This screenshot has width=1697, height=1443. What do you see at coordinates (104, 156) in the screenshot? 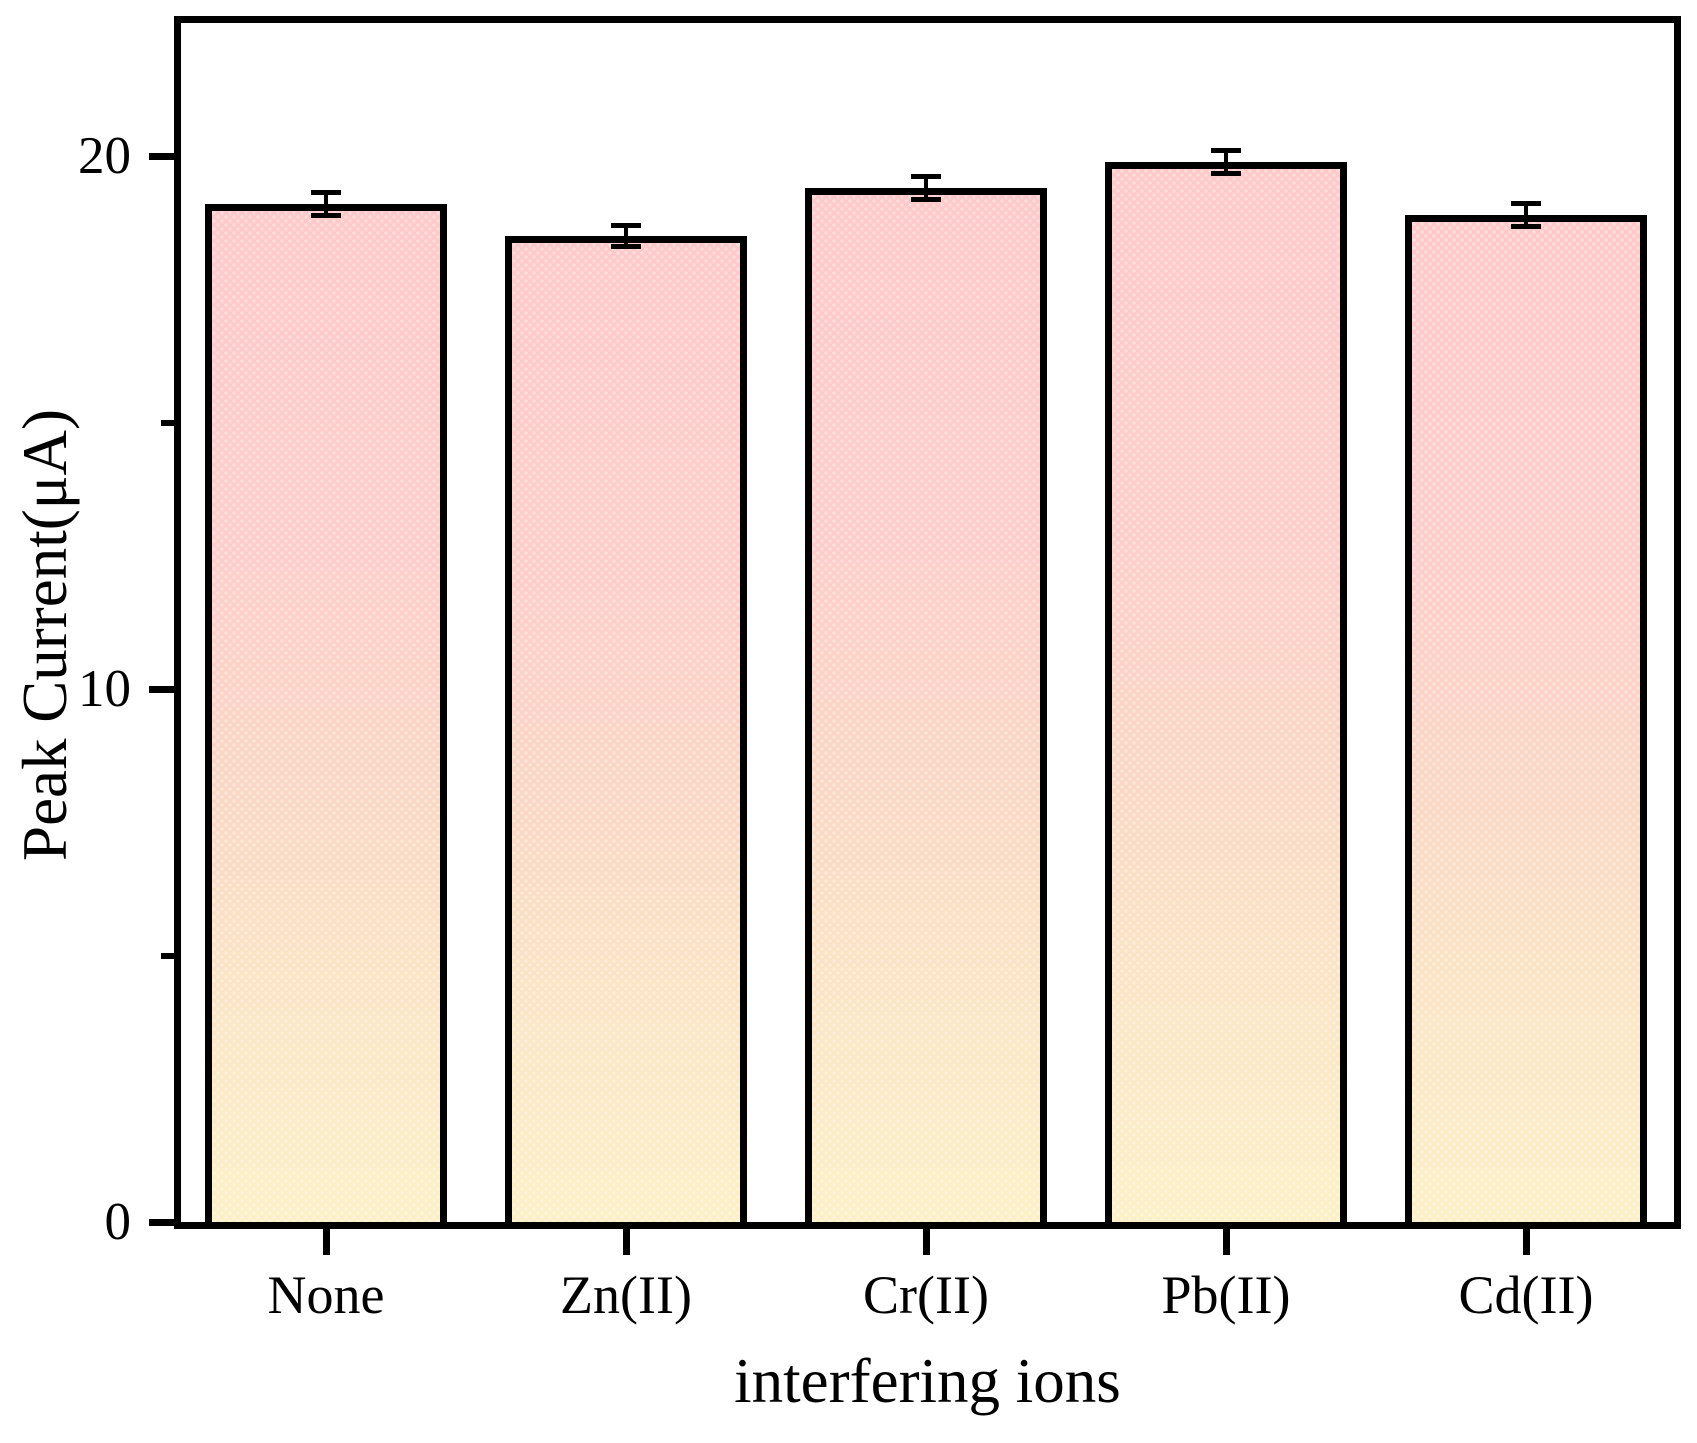
I see `y-tick-label: 20` at bounding box center [104, 156].